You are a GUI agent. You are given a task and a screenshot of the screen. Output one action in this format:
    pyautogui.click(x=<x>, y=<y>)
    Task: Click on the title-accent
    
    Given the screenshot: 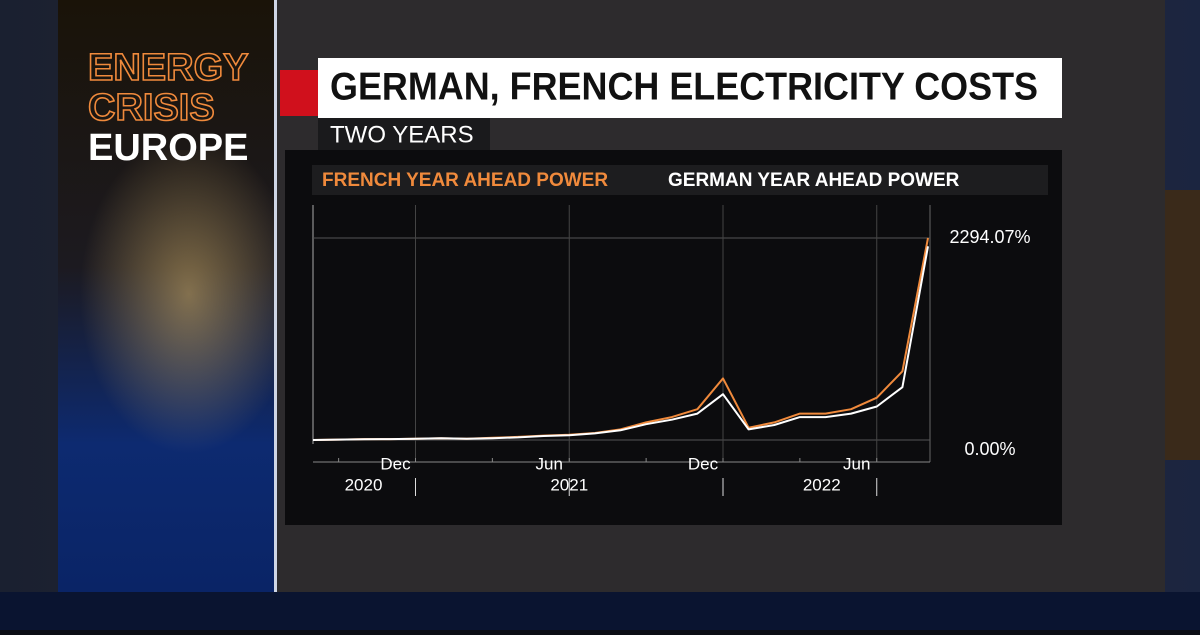 What is the action you would take?
    pyautogui.click(x=300, y=93)
    